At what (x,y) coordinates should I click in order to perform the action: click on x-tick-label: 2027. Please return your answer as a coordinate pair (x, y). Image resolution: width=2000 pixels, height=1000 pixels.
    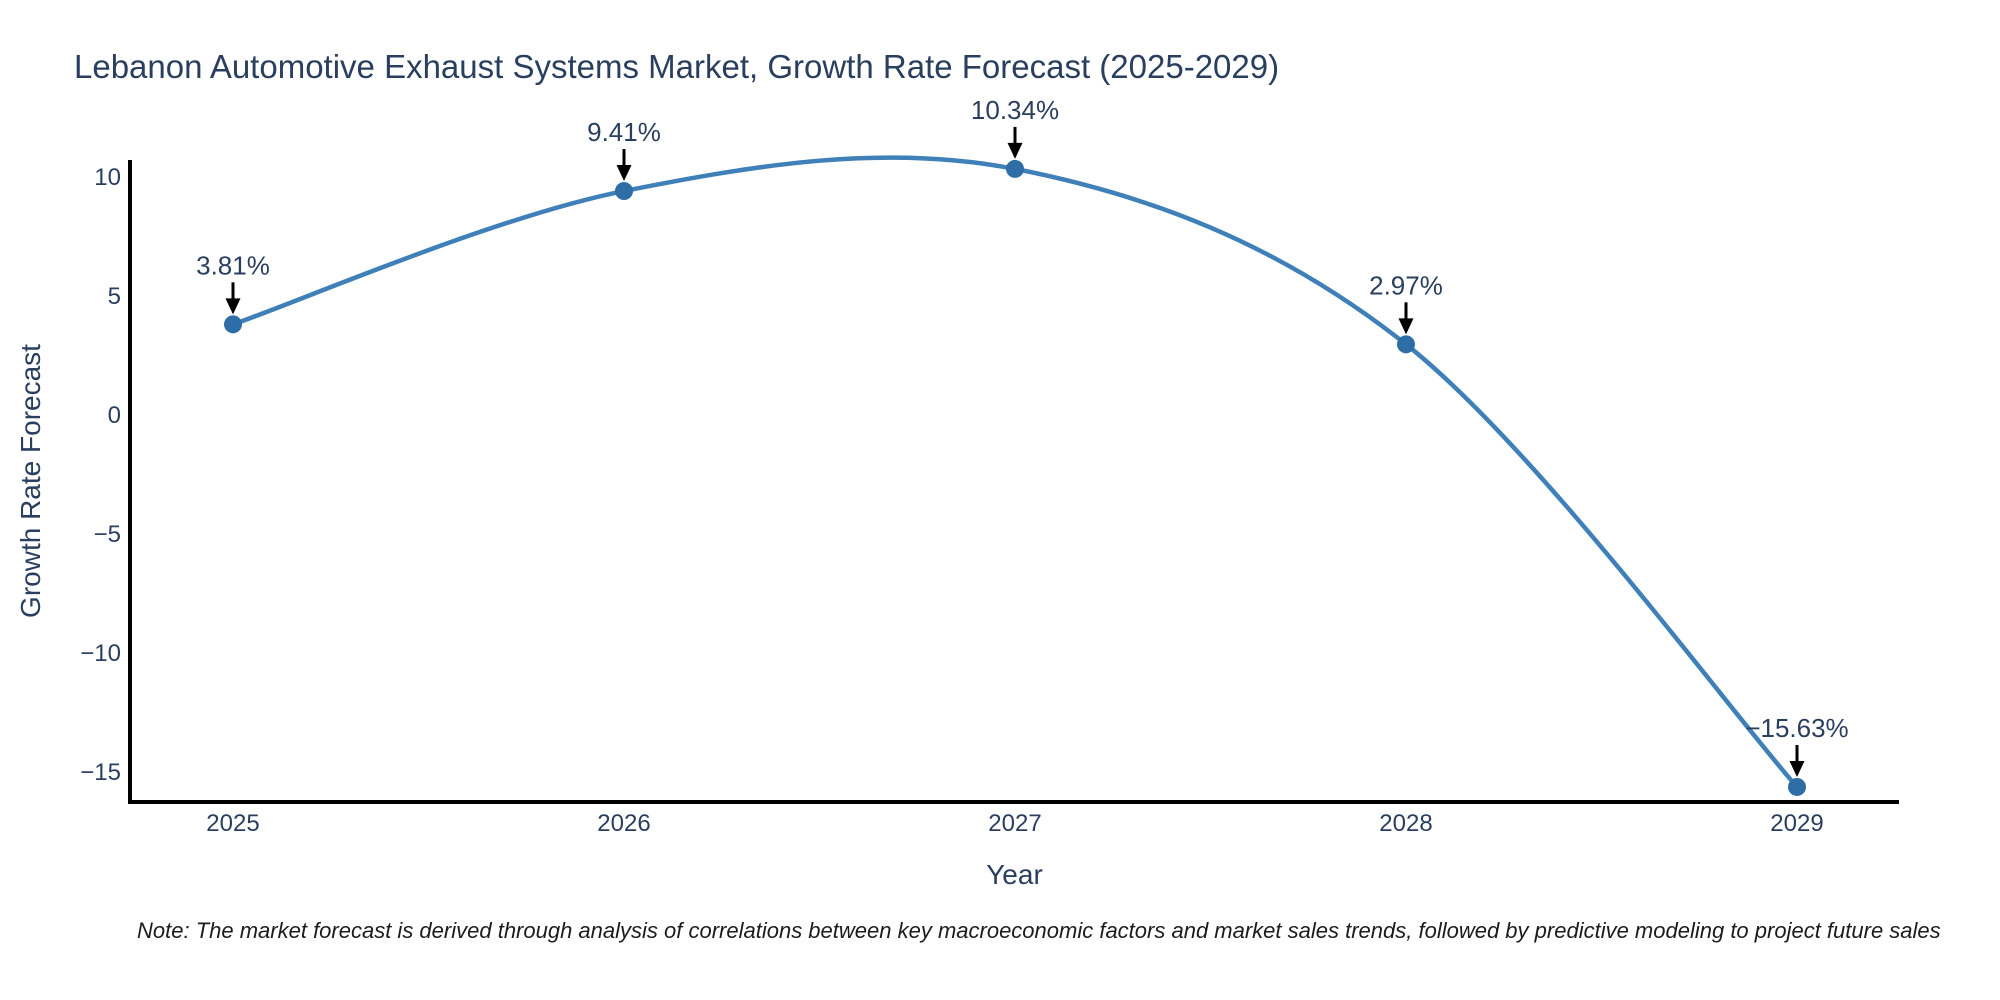
    Looking at the image, I should click on (1014, 823).